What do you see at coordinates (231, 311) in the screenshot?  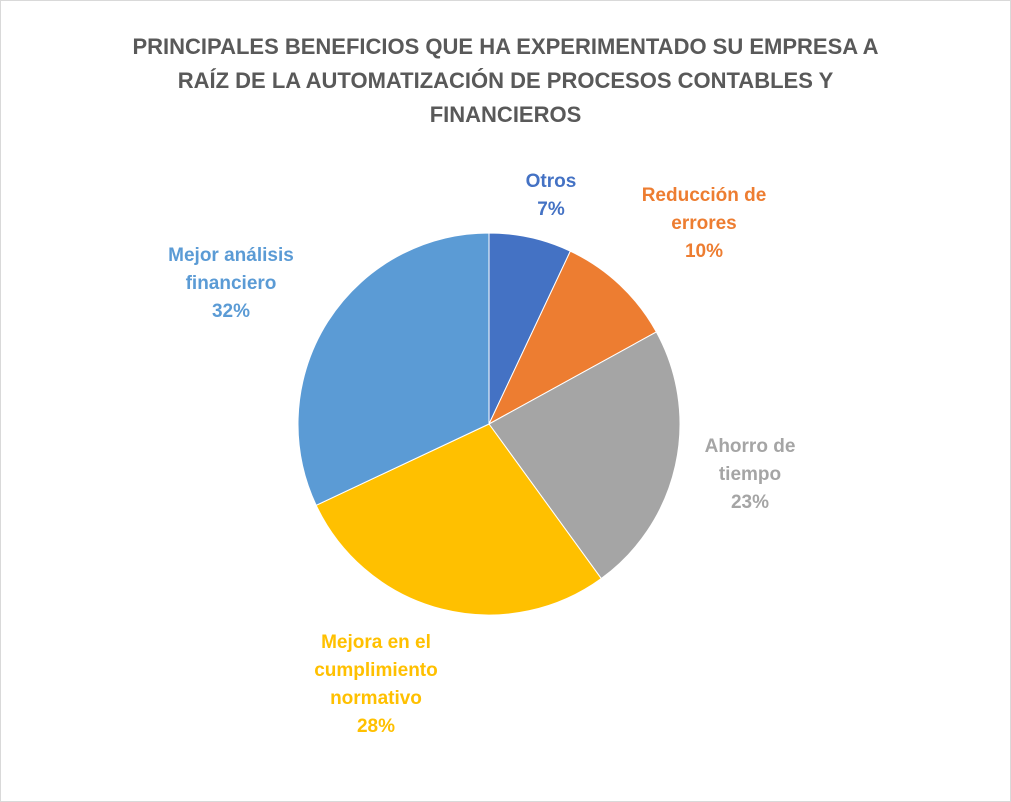 I see `value-label: 32%` at bounding box center [231, 311].